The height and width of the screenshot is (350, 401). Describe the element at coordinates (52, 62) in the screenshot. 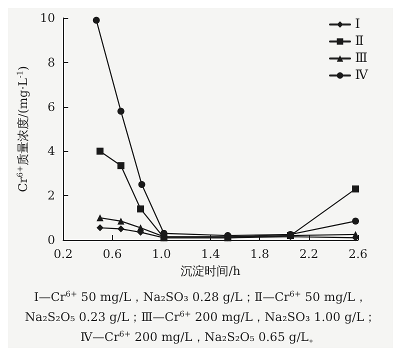

I see `y-tick-label: 8` at that location.